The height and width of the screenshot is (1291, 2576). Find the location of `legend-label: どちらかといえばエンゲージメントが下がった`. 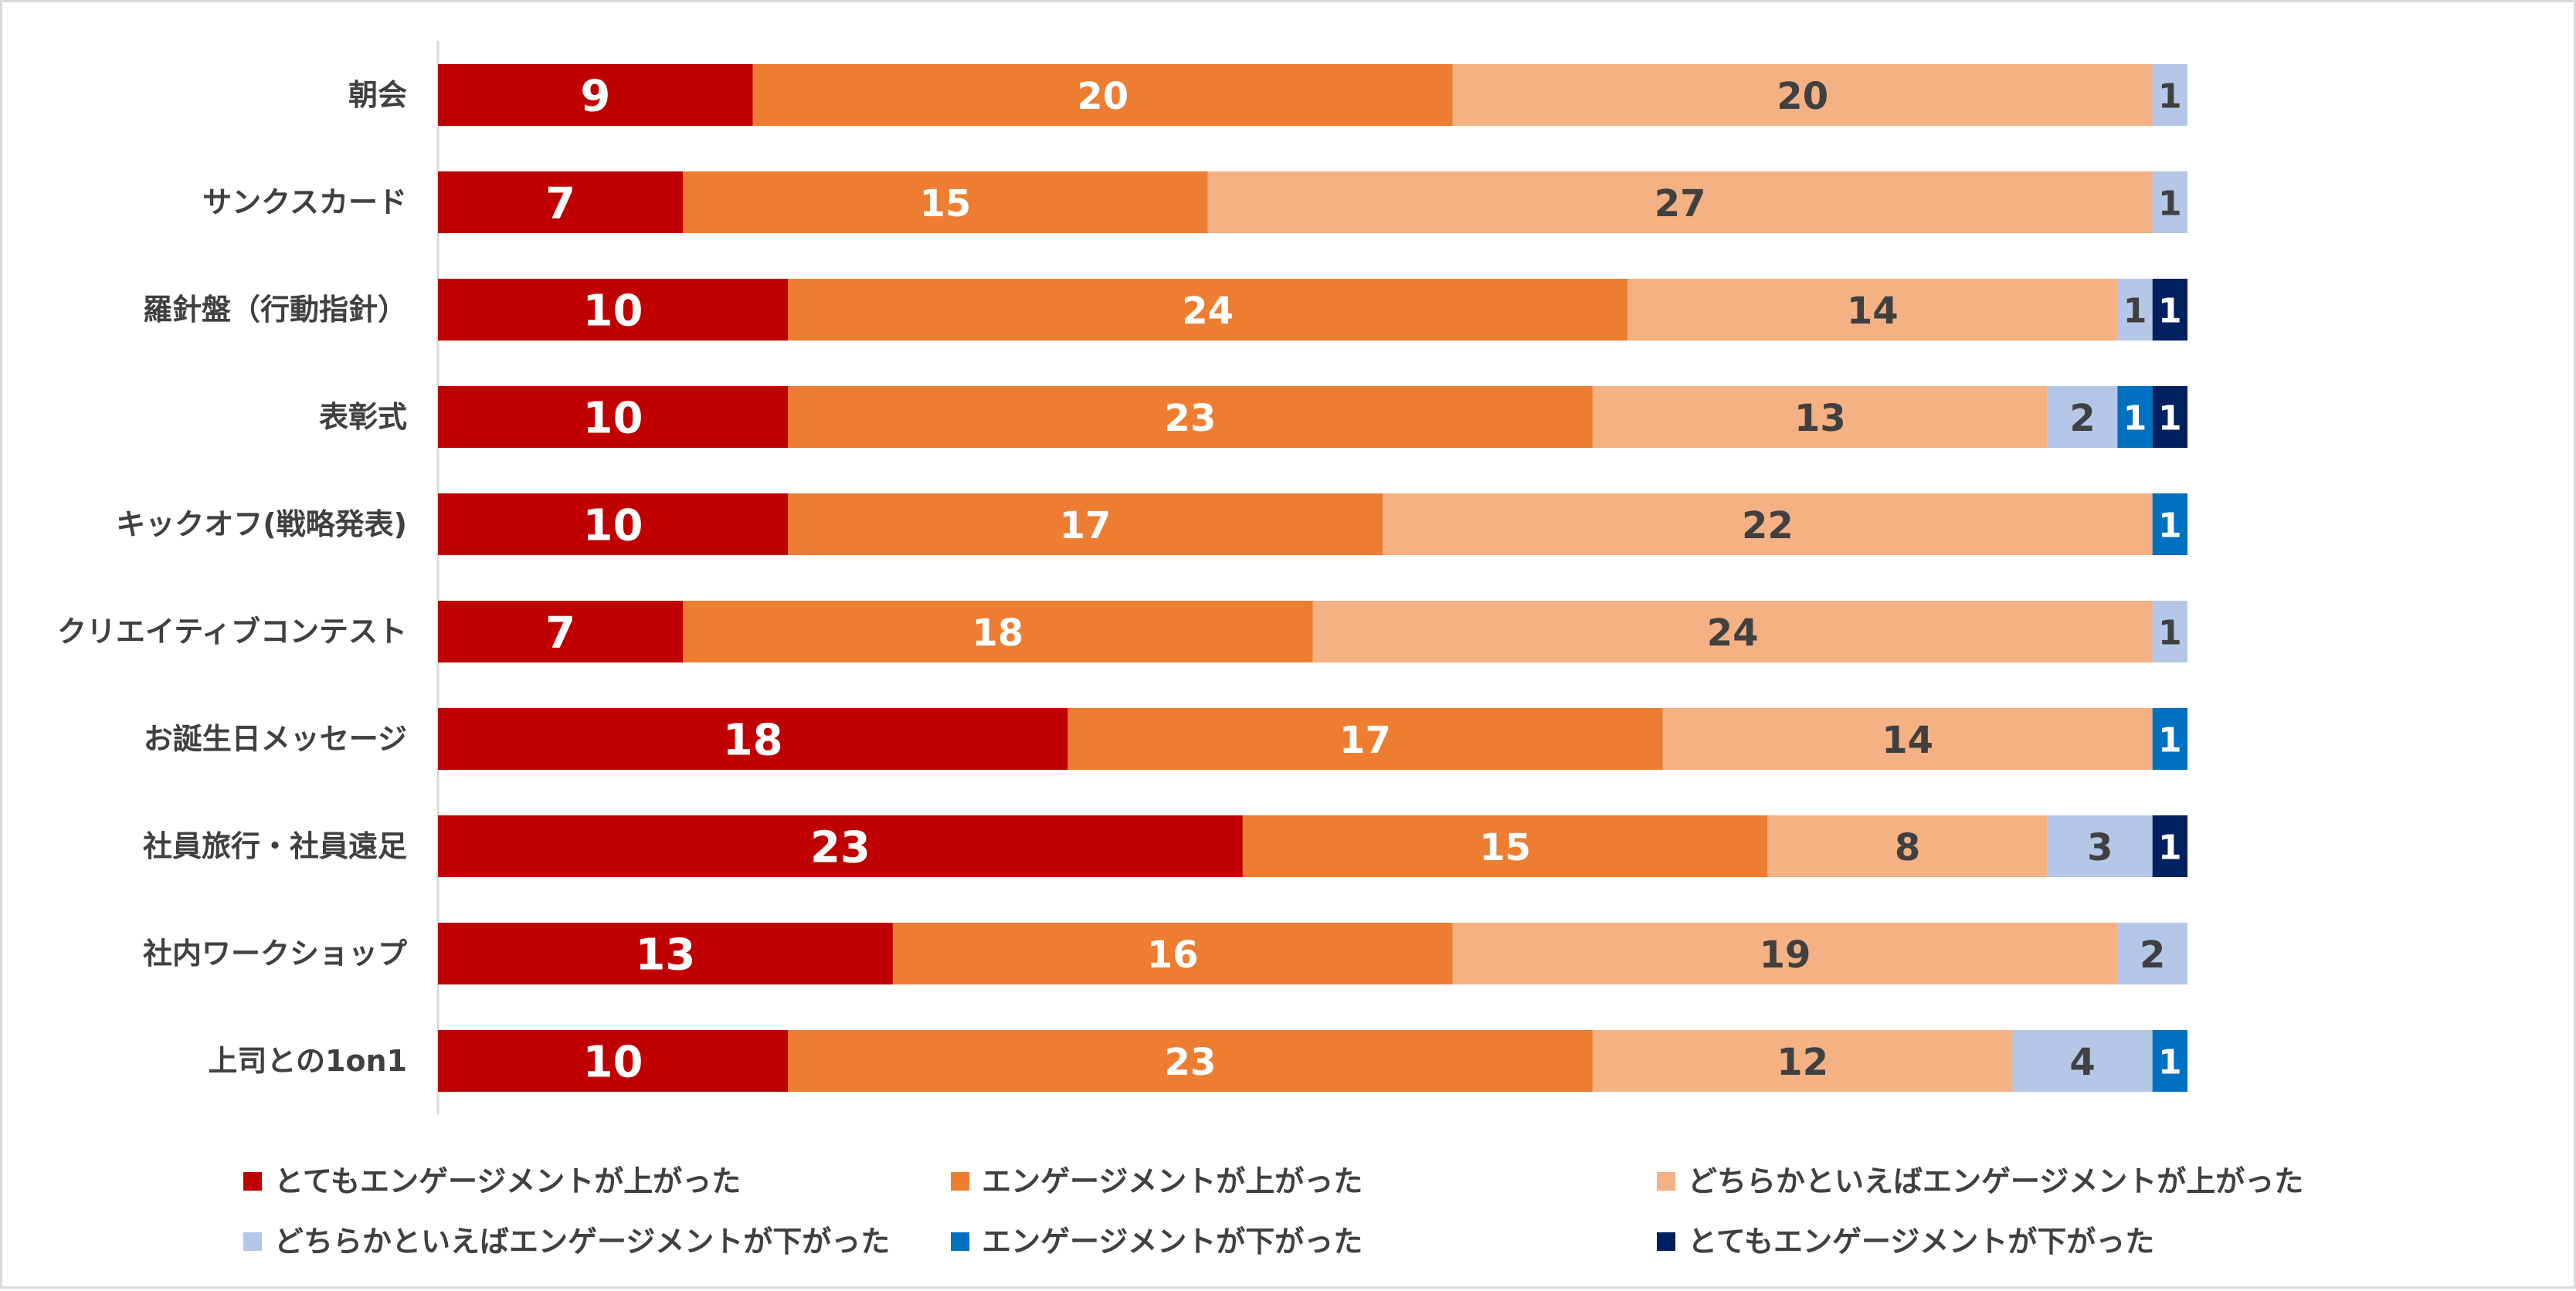

legend-label: どちらかといえばエンゲージメントが下がった is located at coordinates (582, 1242).